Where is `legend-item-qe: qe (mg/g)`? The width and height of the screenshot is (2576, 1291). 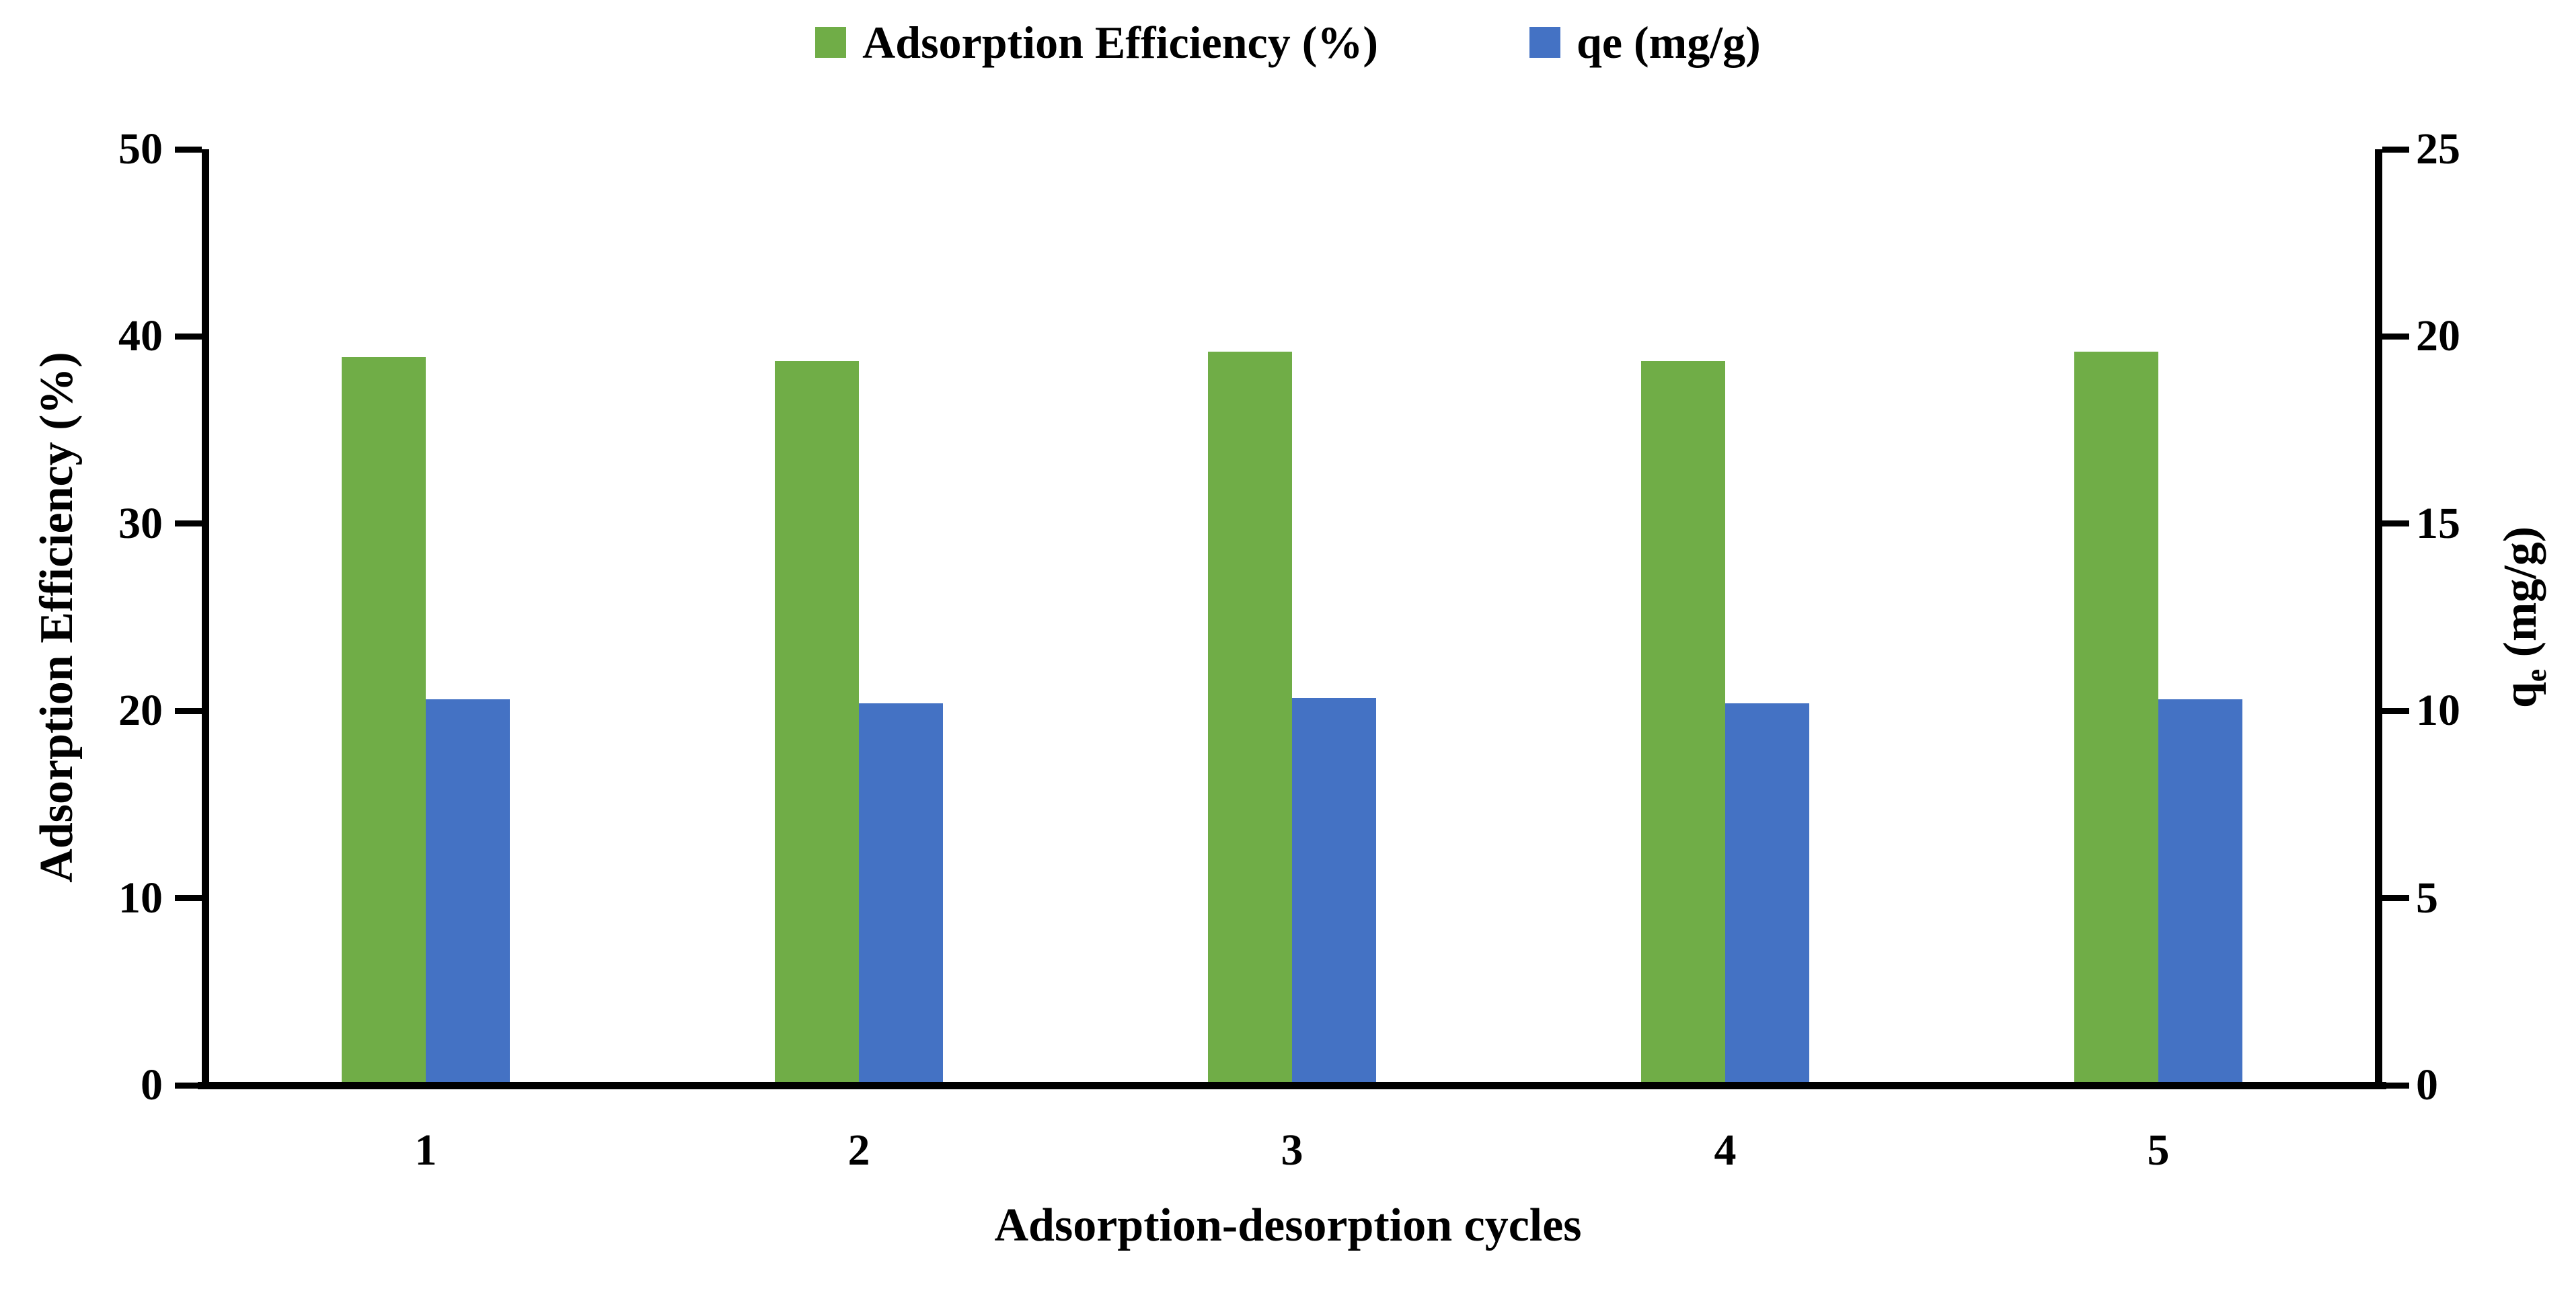 legend-item-qe: qe (mg/g) is located at coordinates (1645, 42).